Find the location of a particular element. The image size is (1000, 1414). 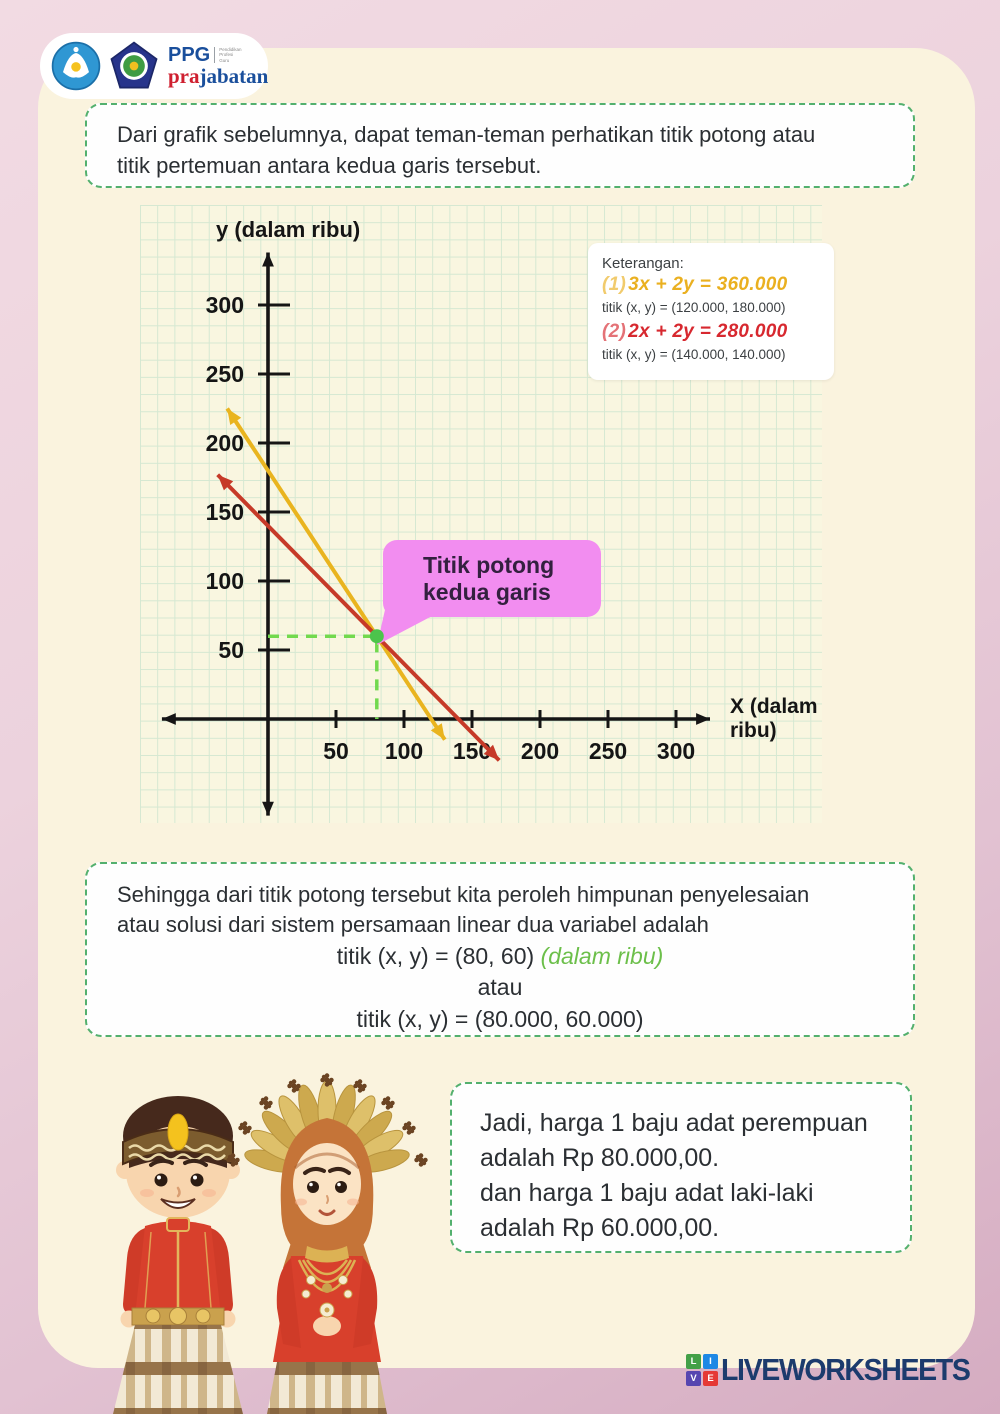

conclusion-line-3: dan harga 1 baju adat laki-laki is located at coordinates (647, 1193).